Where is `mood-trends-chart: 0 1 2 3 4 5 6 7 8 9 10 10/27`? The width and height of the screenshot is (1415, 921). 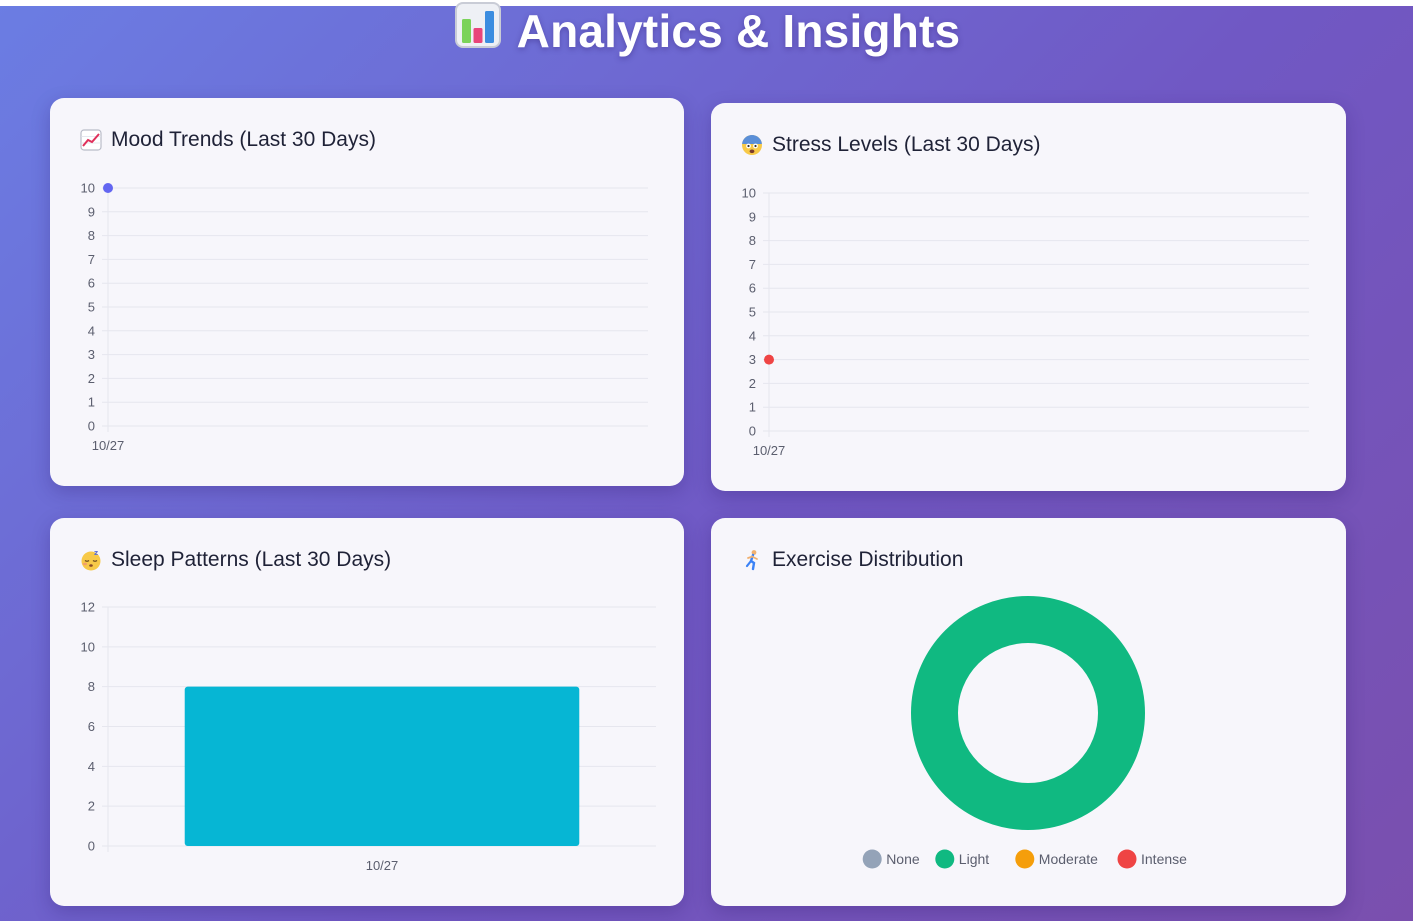
mood-trends-chart: 0 1 2 3 4 5 6 7 8 9 10 10/27 is located at coordinates (364, 317).